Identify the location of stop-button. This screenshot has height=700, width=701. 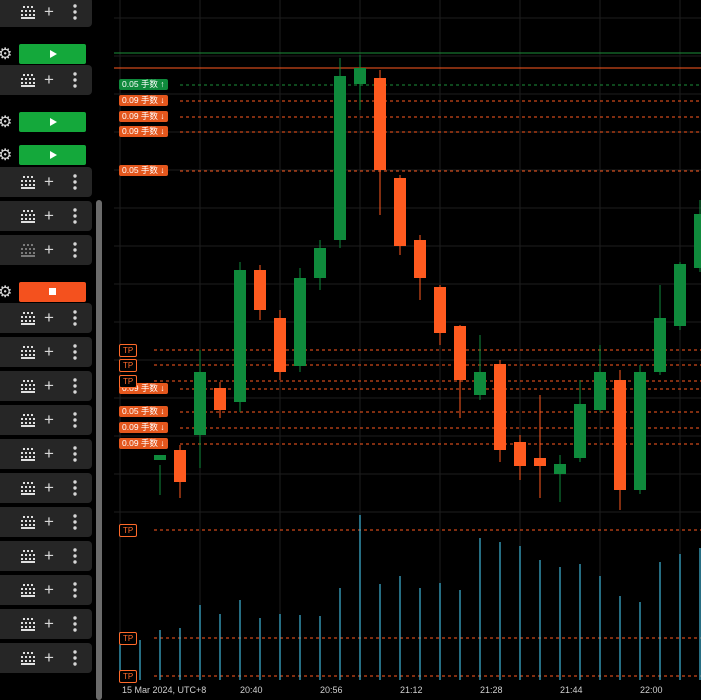
(52, 292).